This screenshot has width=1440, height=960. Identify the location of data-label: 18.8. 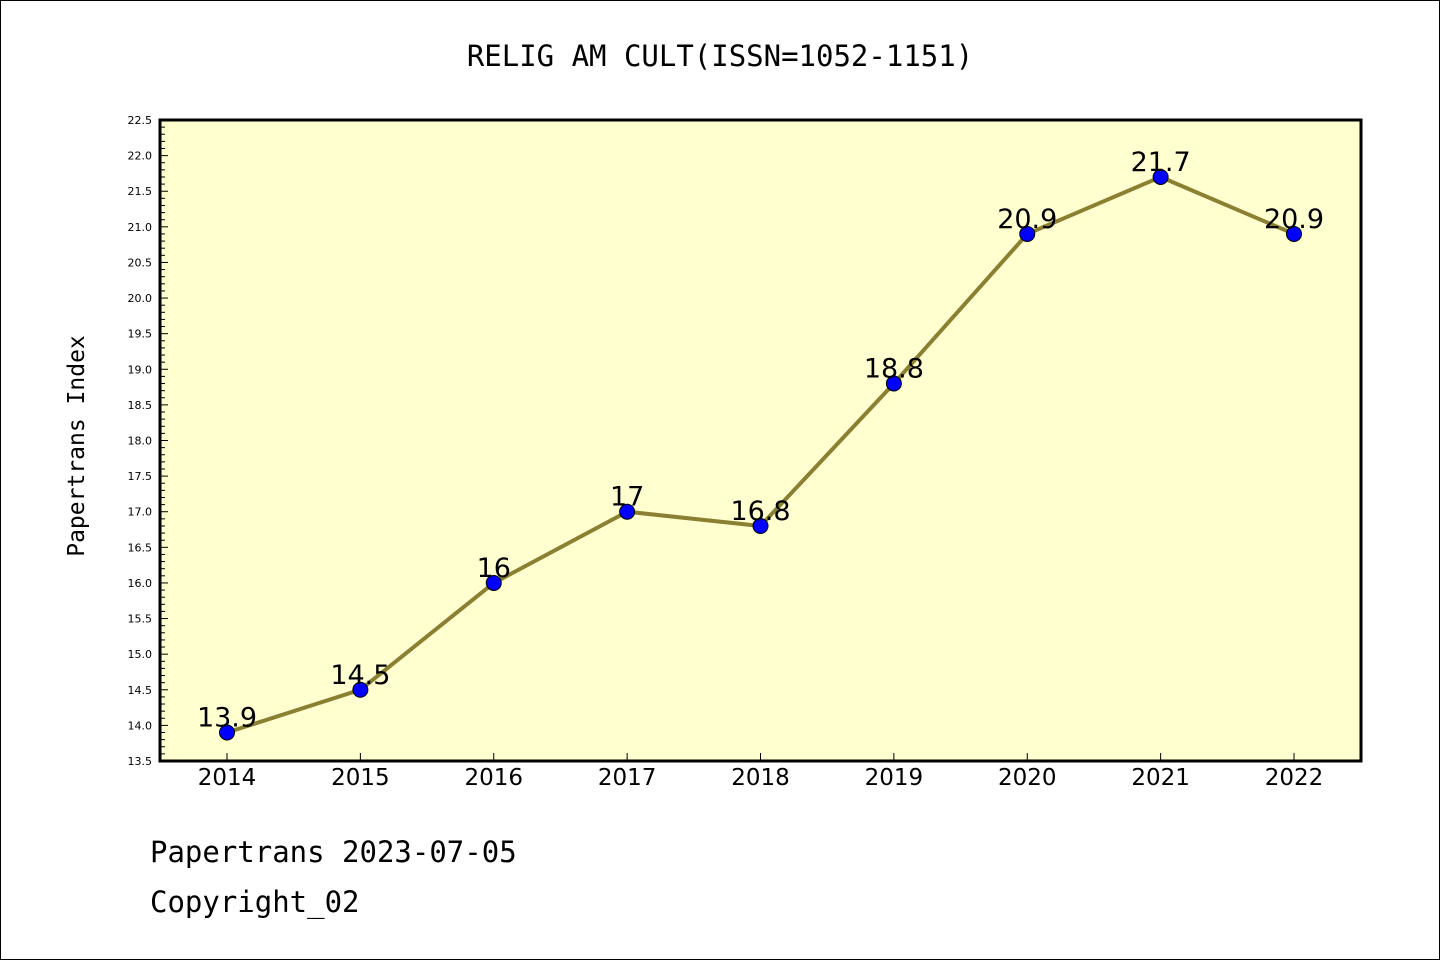
(894, 369).